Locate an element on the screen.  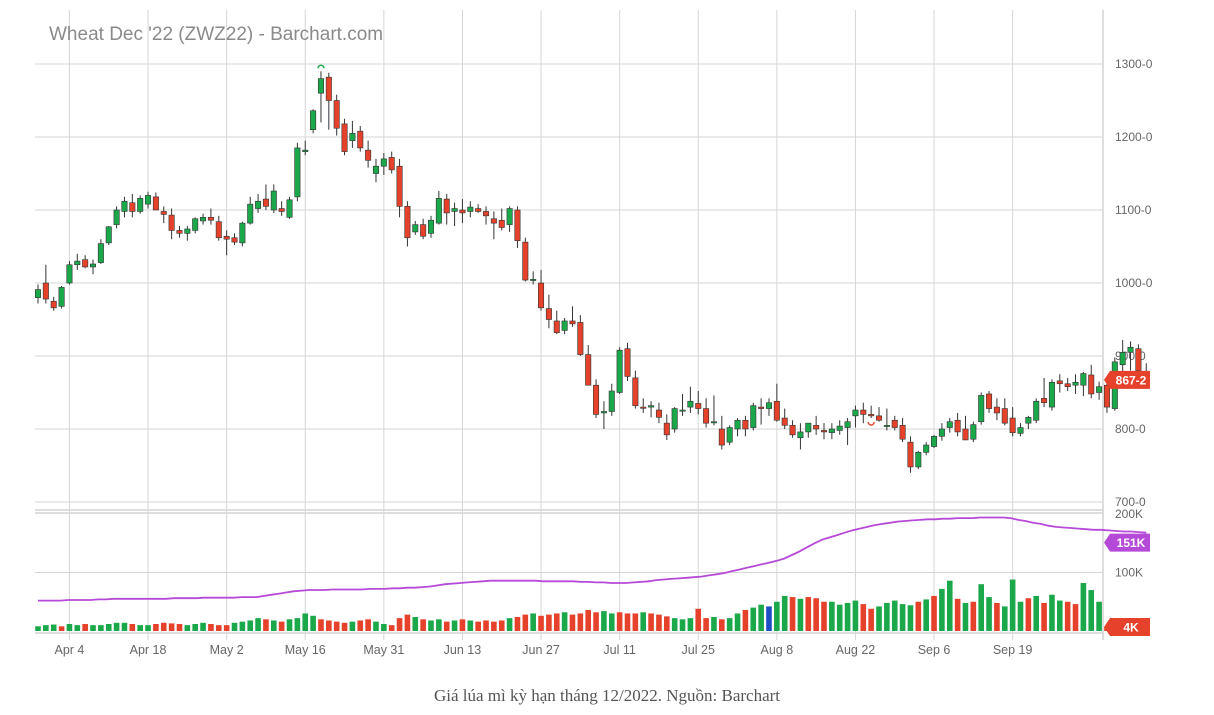
date-tick-label: Sep 19 is located at coordinates (1013, 650).